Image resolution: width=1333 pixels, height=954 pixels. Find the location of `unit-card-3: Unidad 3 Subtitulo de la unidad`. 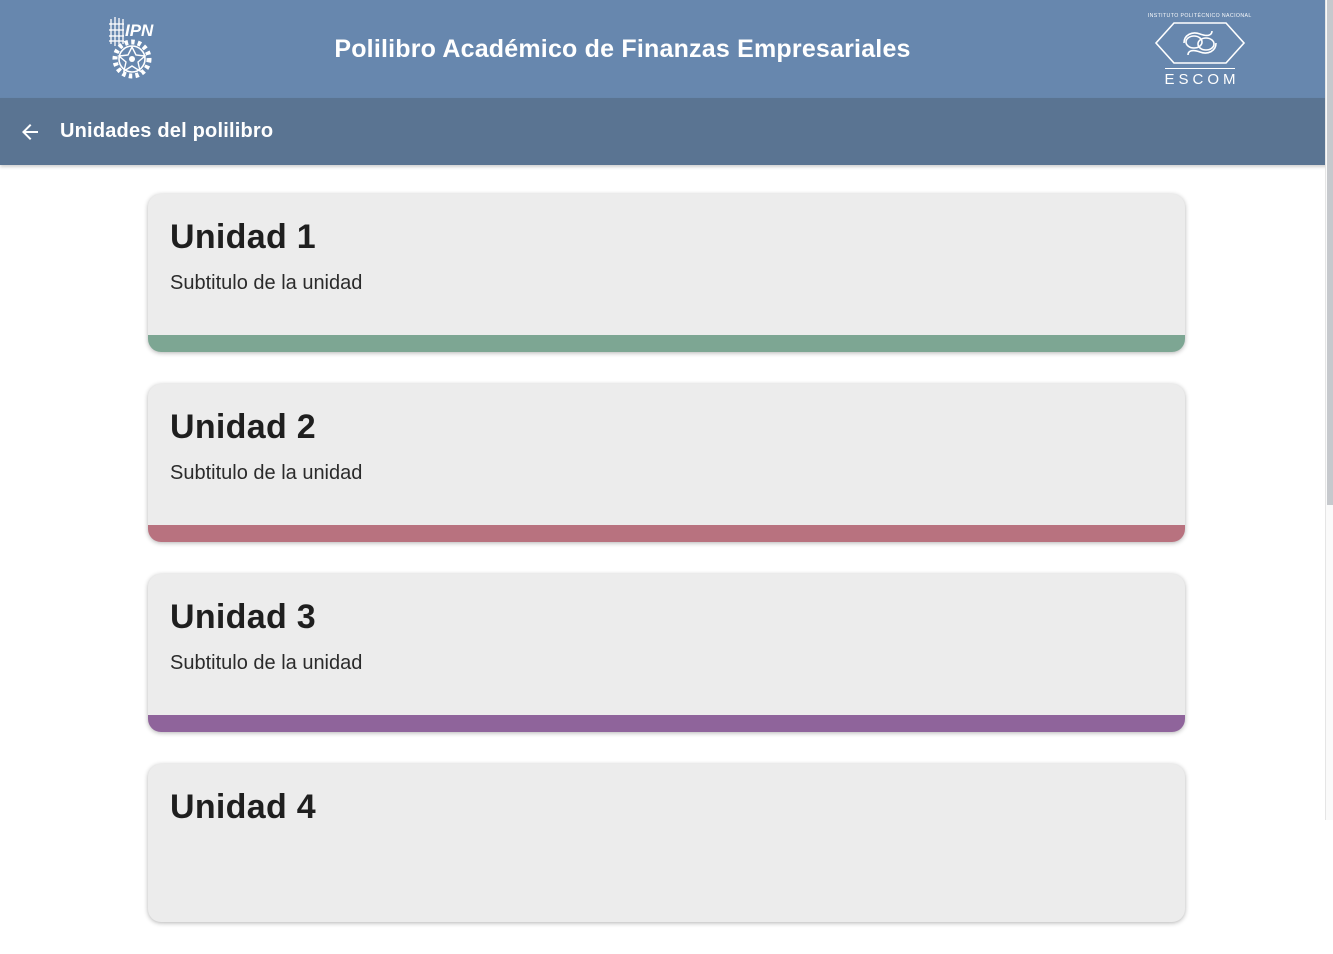

unit-card-3: Unidad 3 Subtitulo de la unidad is located at coordinates (666, 653).